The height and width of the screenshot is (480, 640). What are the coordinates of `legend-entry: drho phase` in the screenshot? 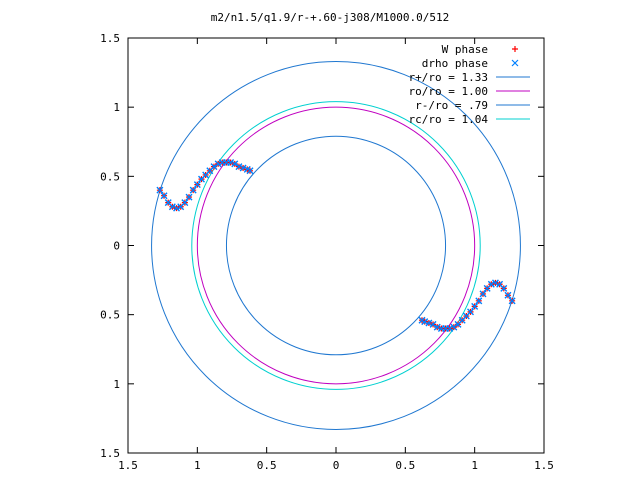 It's located at (470, 63).